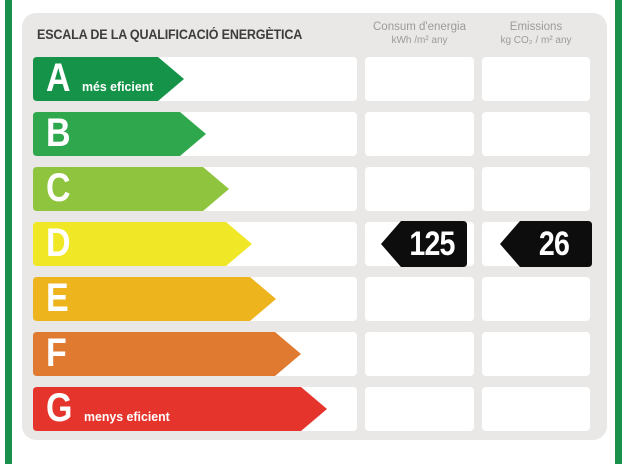 The height and width of the screenshot is (464, 632). What do you see at coordinates (536, 33) in the screenshot?
I see `column-header-emissions: Emissions kg CO₂ / m² any` at bounding box center [536, 33].